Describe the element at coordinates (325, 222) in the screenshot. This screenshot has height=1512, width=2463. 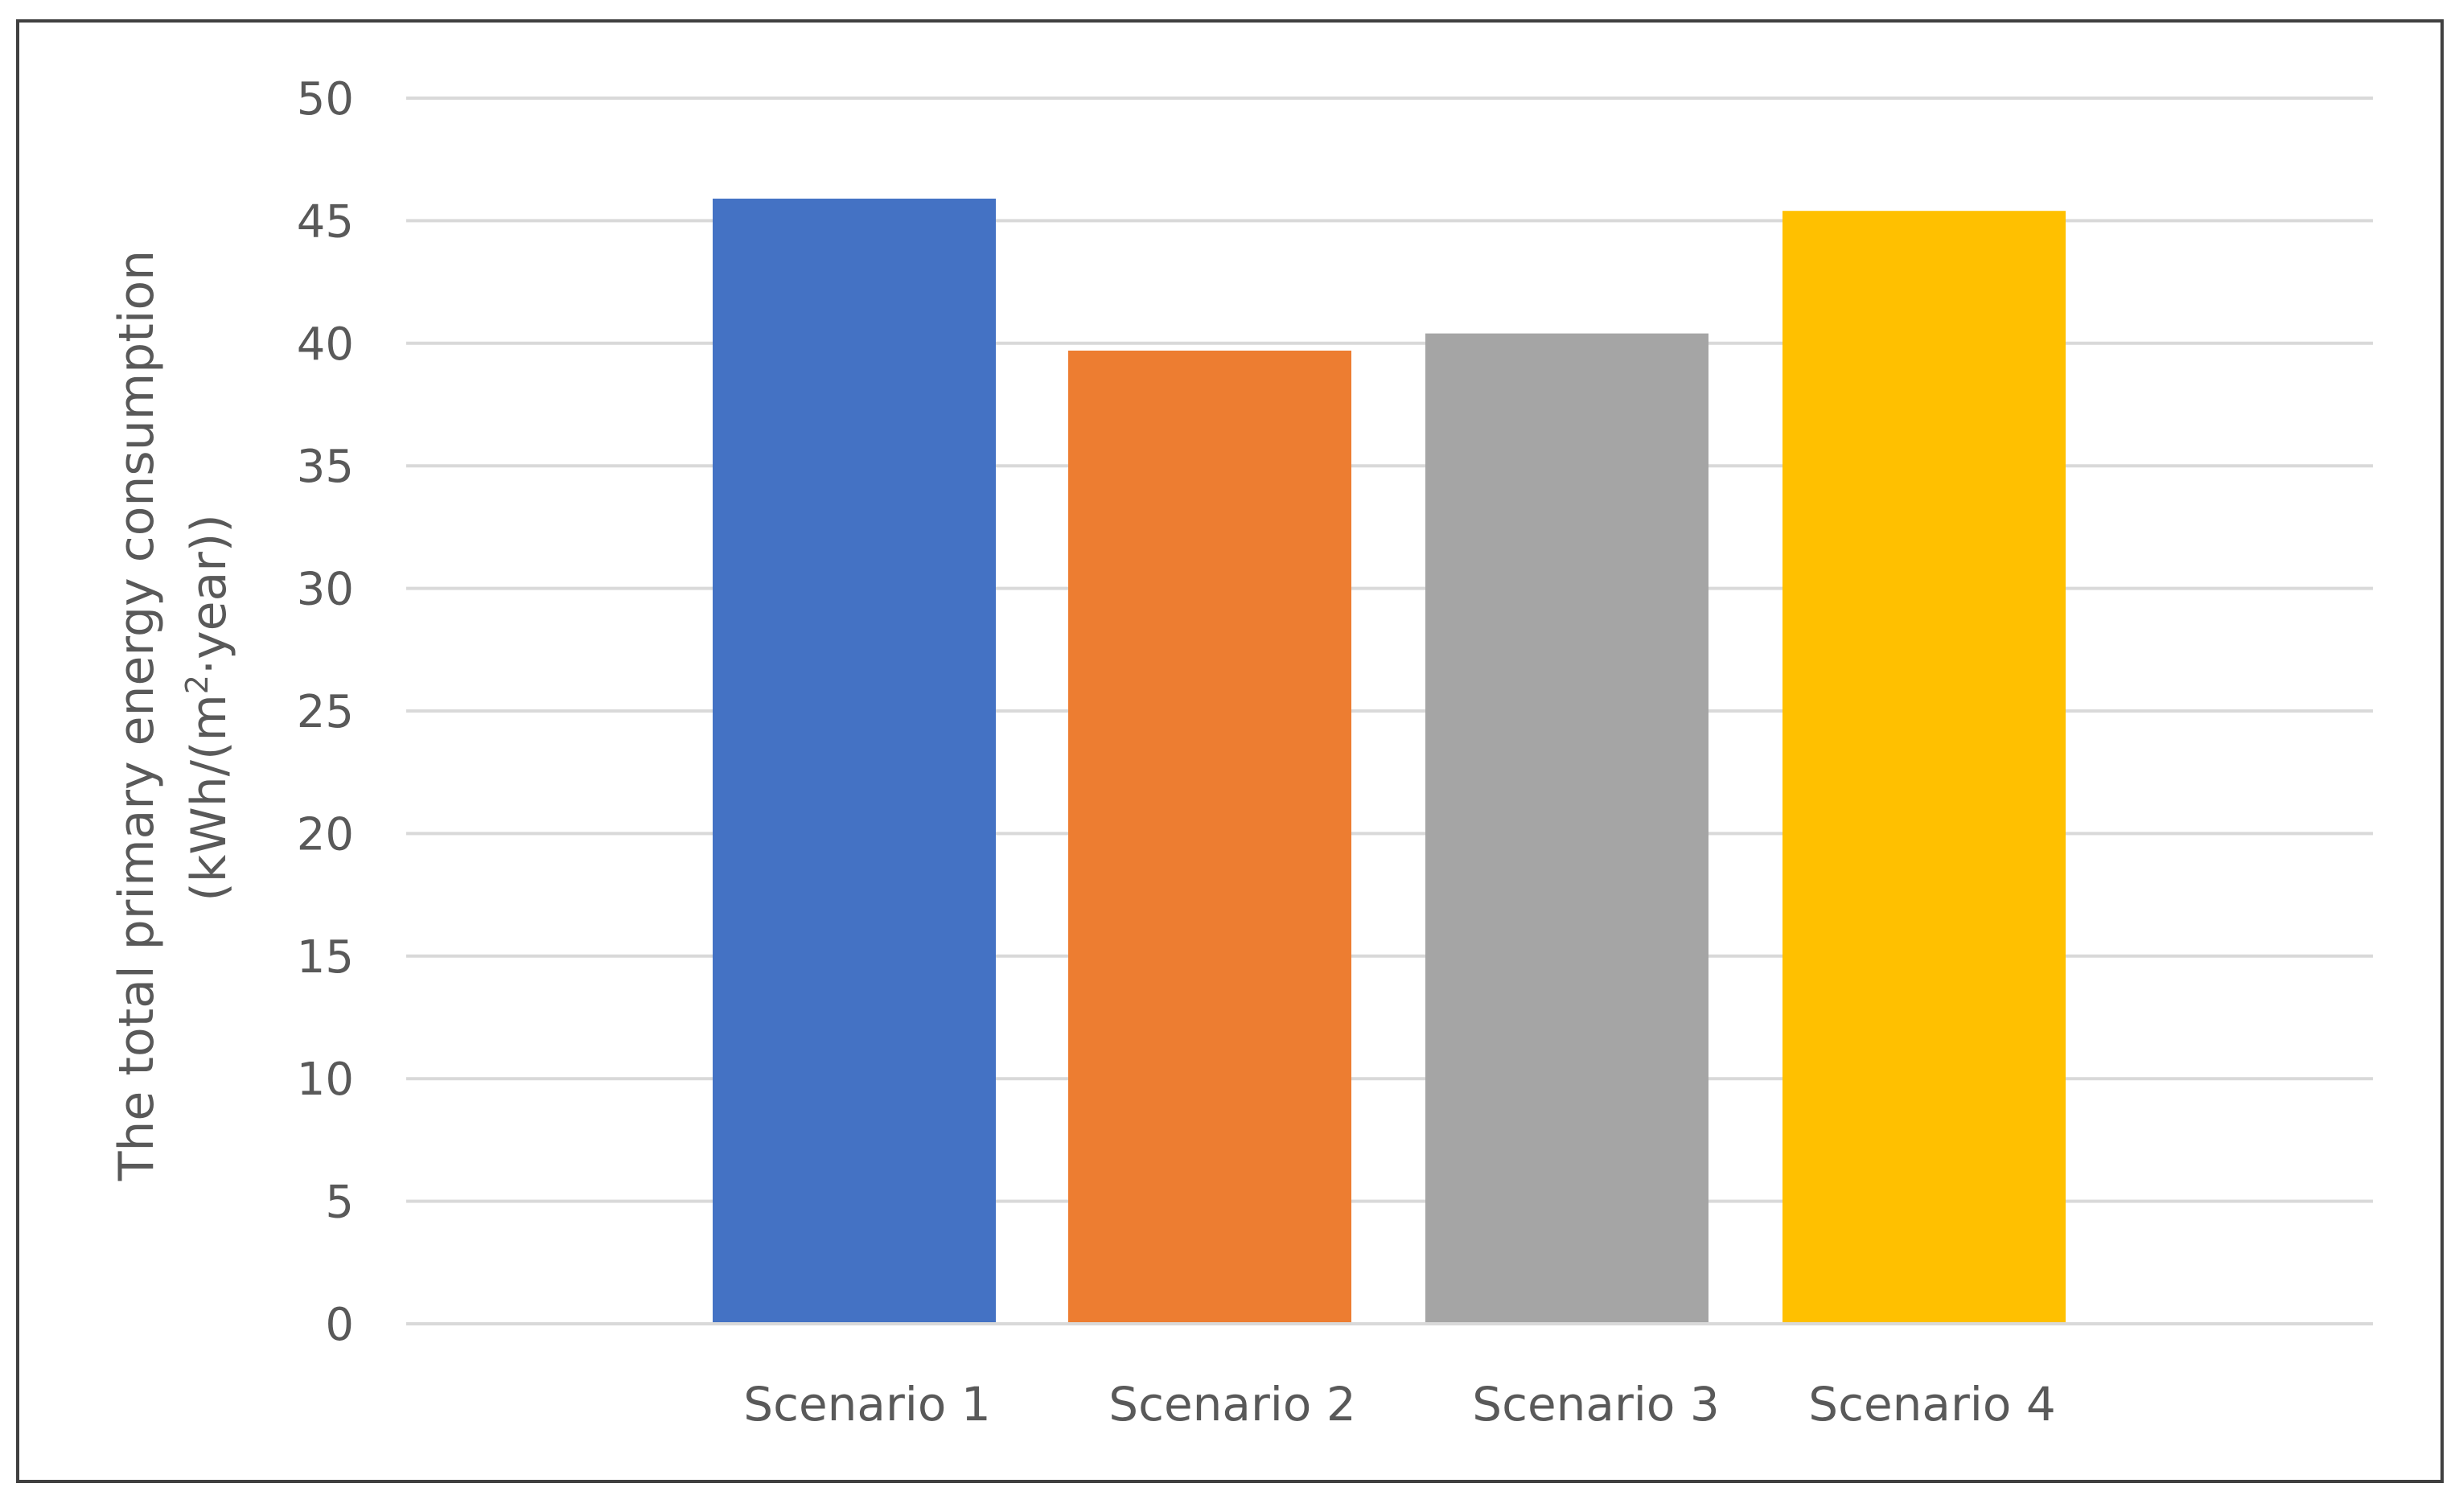
I see `y-tick-label: 45` at that location.